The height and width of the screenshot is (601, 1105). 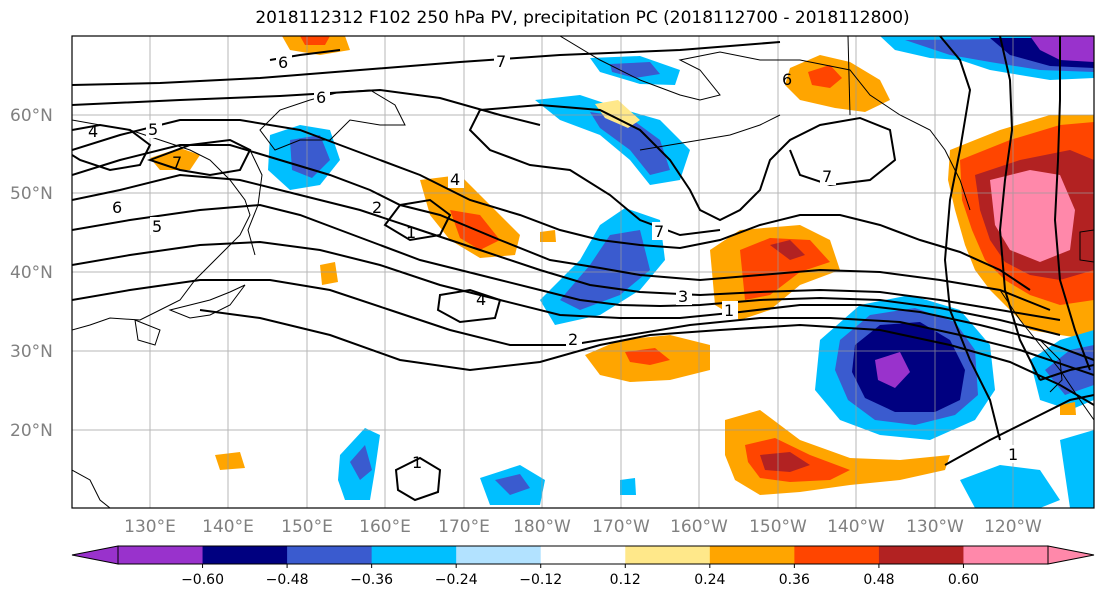 I want to click on colorbar-tick-label: 0.60, so click(x=963, y=580).